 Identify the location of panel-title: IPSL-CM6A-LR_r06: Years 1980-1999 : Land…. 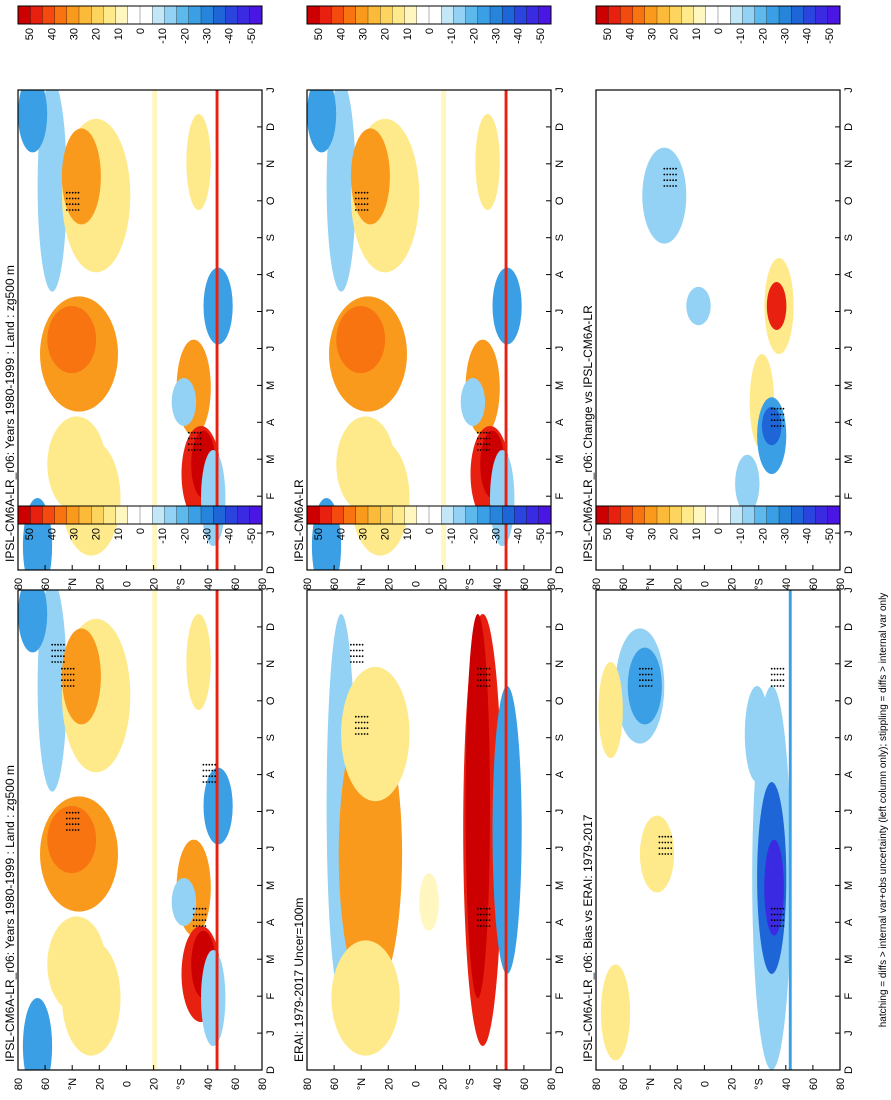
(10, 413).